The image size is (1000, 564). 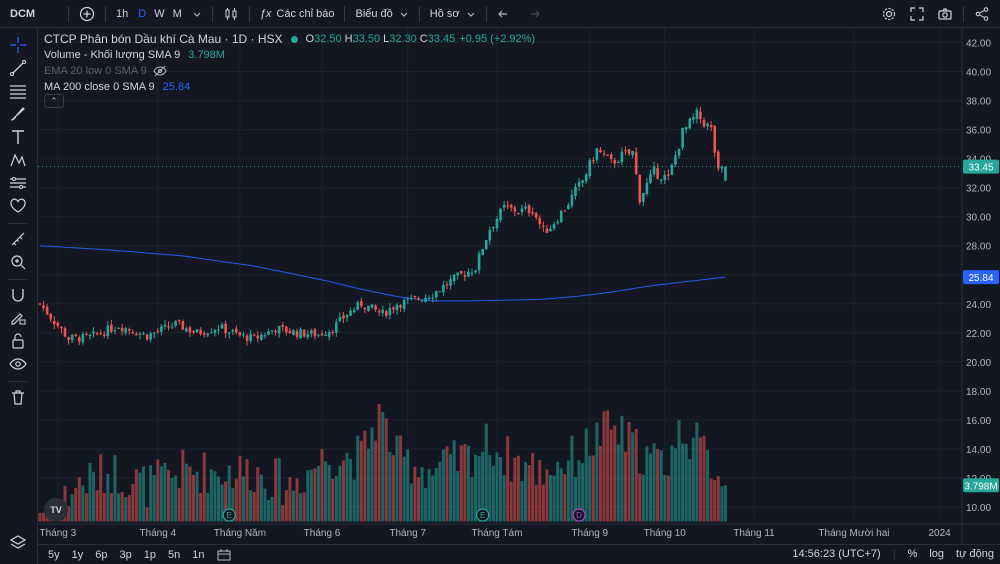 I want to click on auto-scale-toggle: tự động, so click(x=975, y=554).